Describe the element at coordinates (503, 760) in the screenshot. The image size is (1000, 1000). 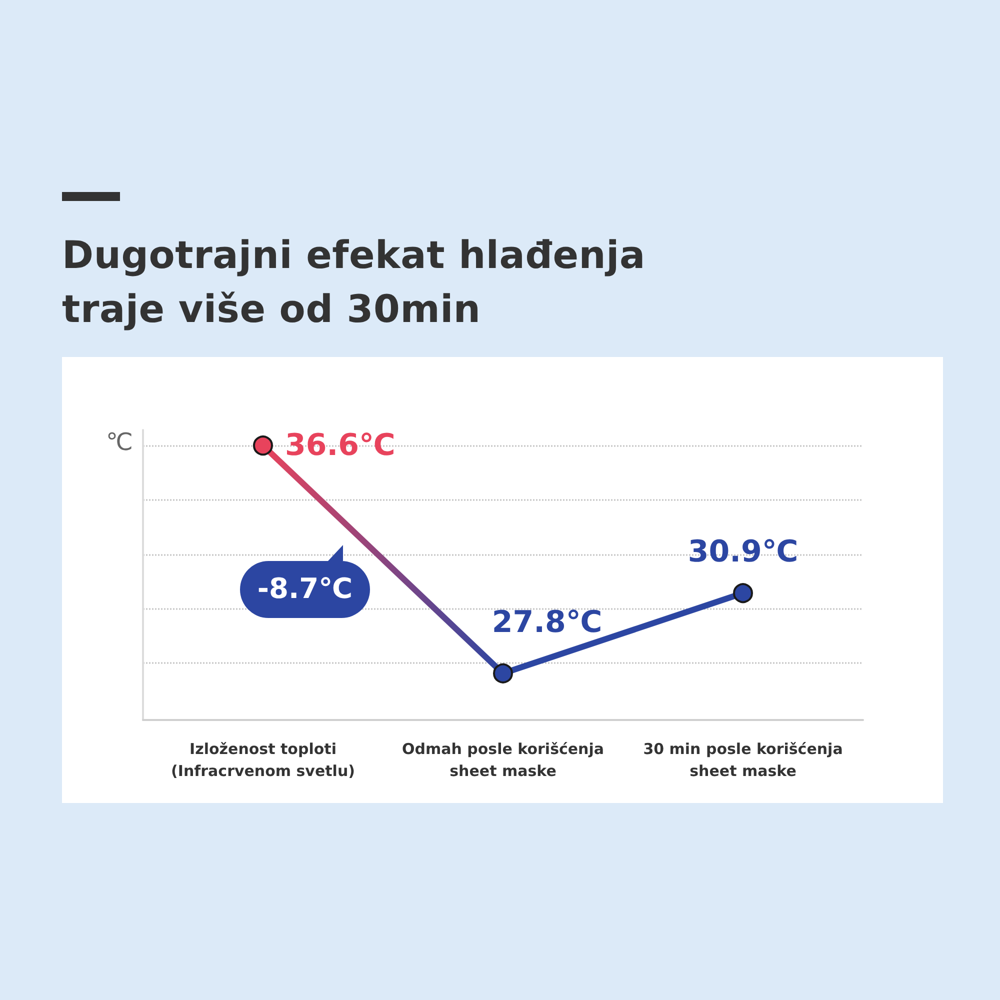
I see `x-tick-label: Odmah posle korišćenja sheet maske` at that location.